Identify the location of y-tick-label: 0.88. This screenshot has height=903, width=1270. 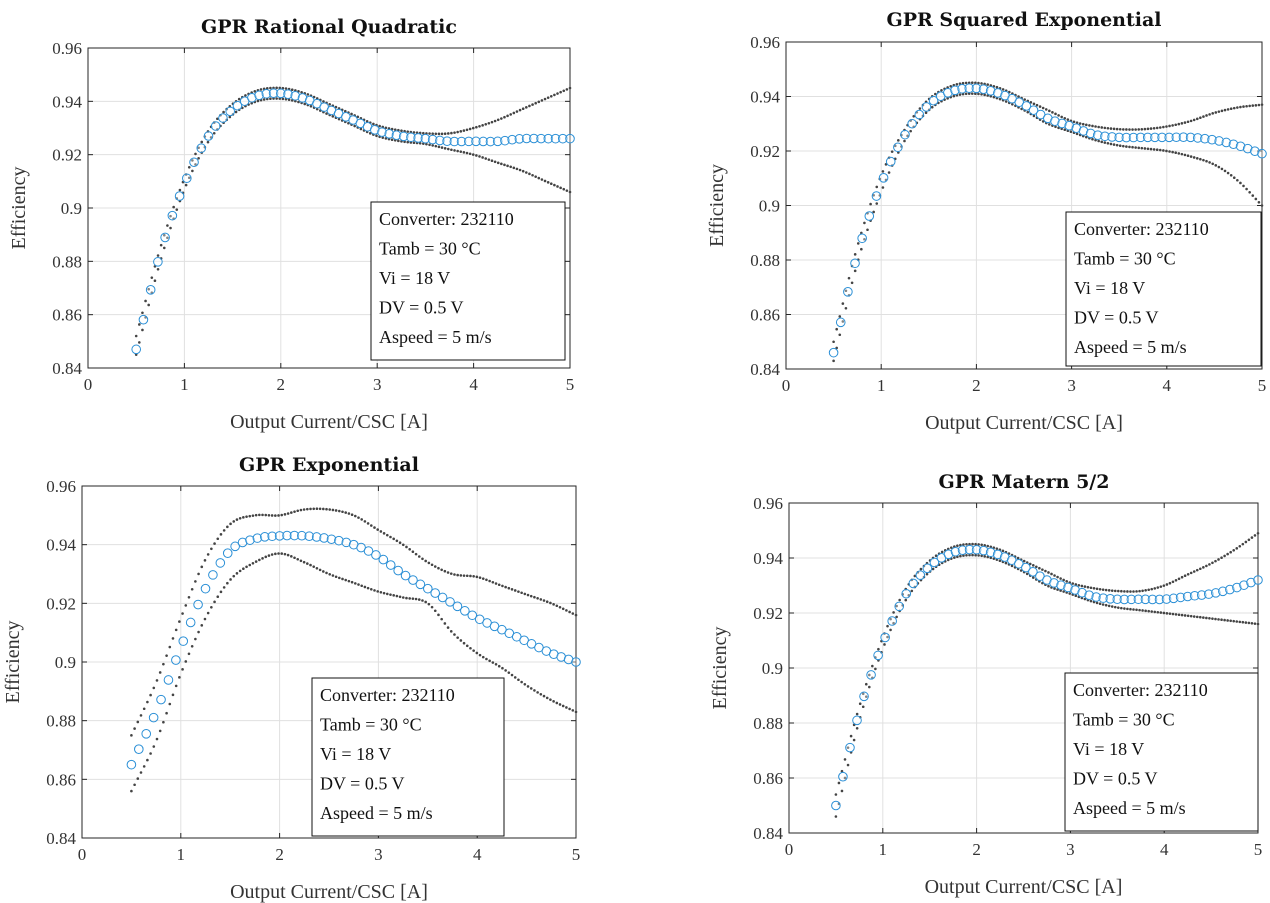
(765, 260).